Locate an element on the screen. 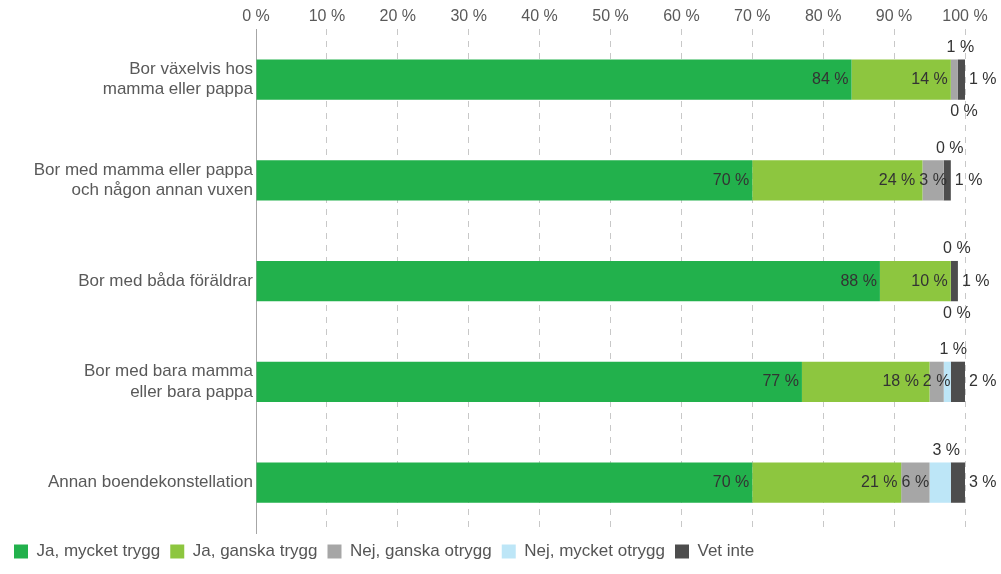  legend-label: Ja, mycket trygg is located at coordinates (98, 551).